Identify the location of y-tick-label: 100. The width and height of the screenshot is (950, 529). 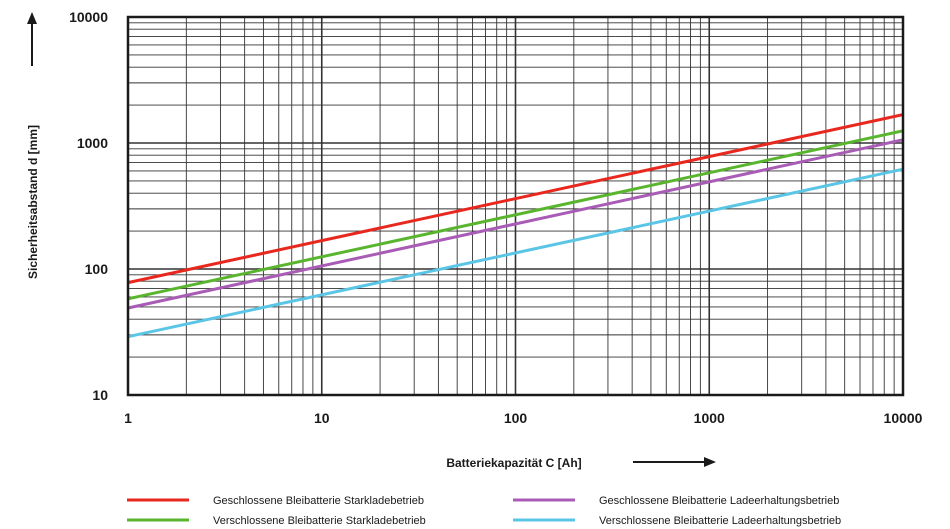
(97, 269).